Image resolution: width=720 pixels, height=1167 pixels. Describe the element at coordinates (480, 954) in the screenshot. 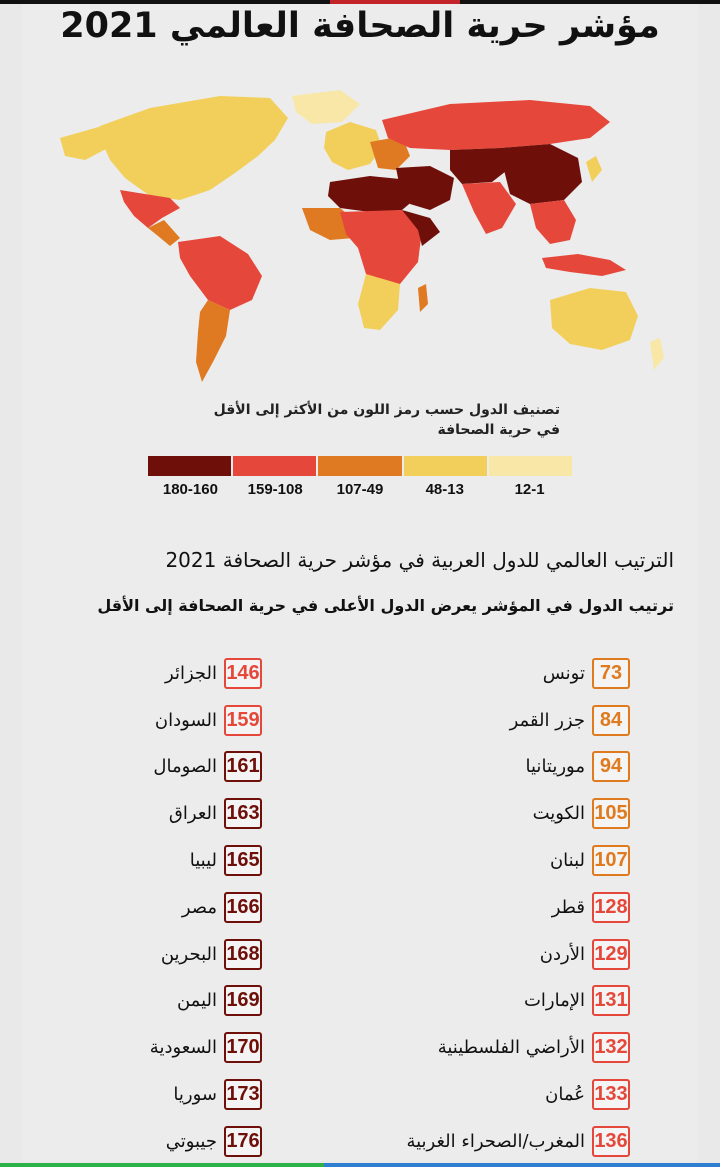

I see `country-rank-row: 129 الأردن` at that location.